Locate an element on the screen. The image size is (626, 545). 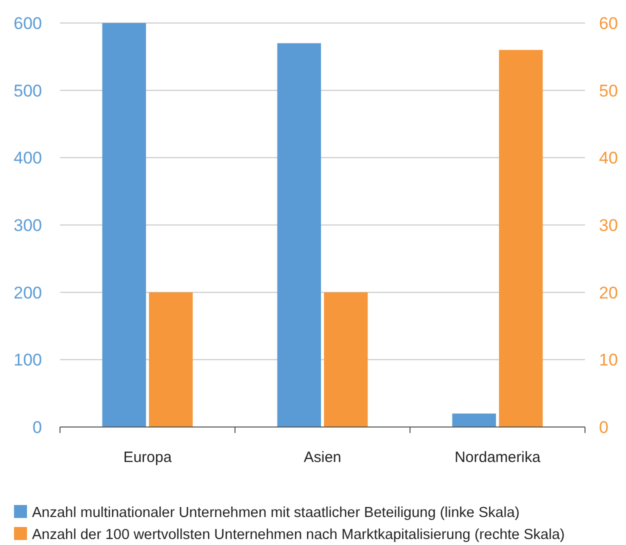
y-tick-label: 400 is located at coordinates (28, 158).